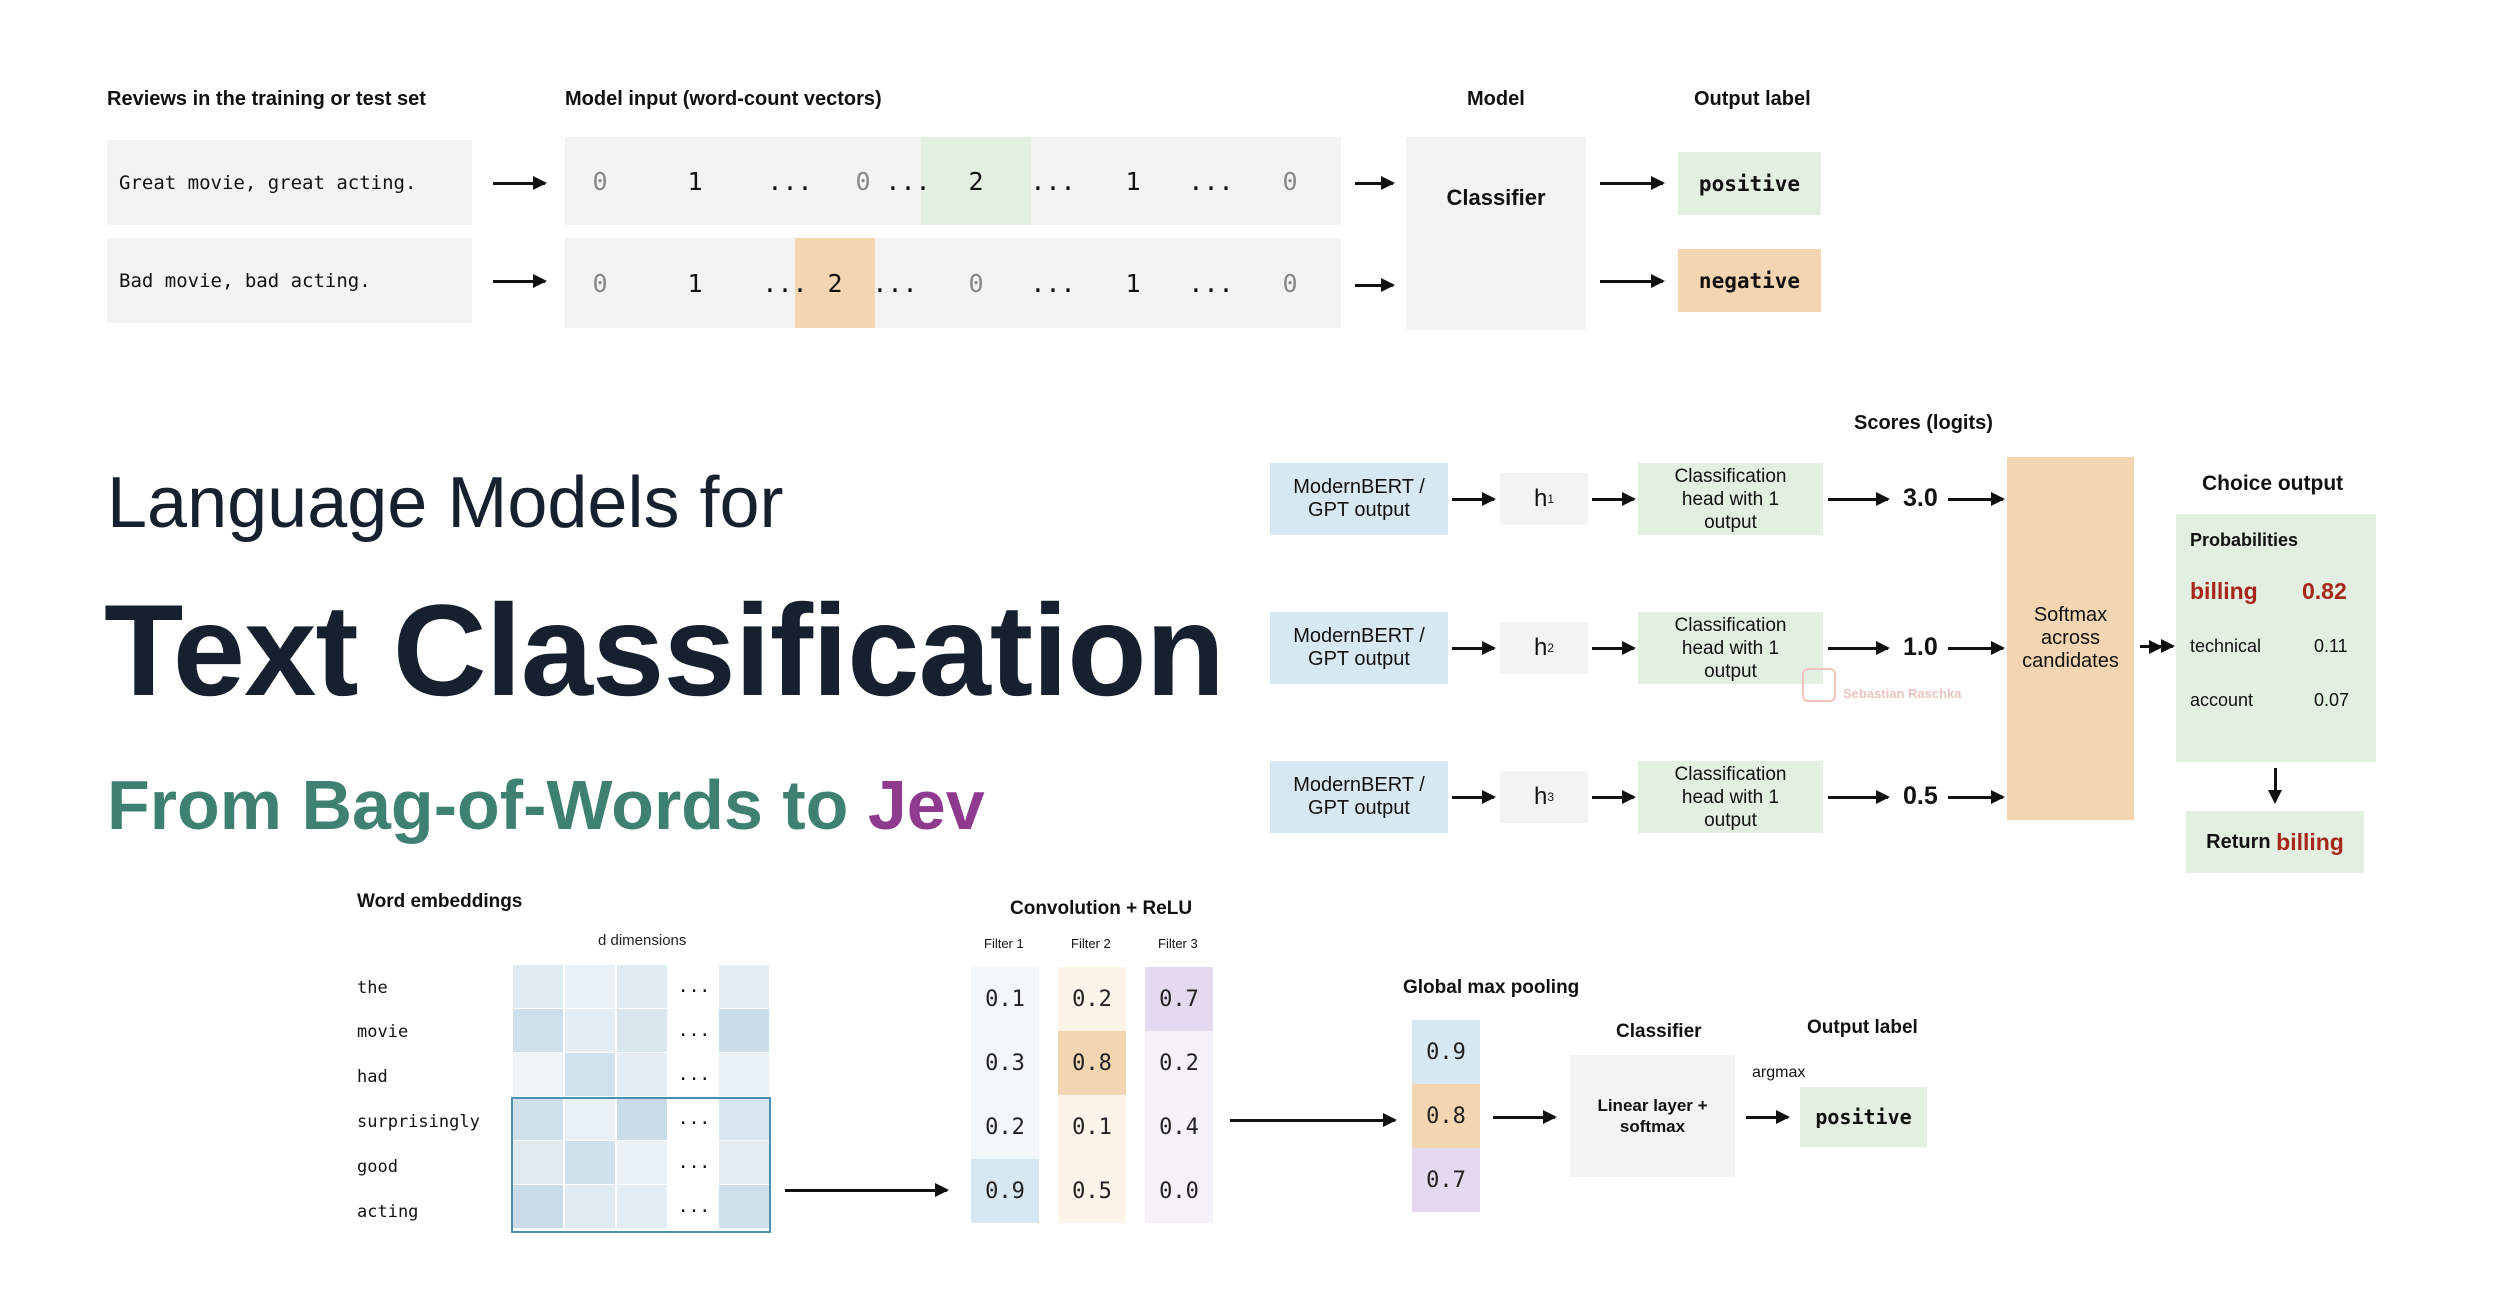 This screenshot has height=1304, width=2494. I want to click on prob-value-technical: 0.11, so click(2331, 646).